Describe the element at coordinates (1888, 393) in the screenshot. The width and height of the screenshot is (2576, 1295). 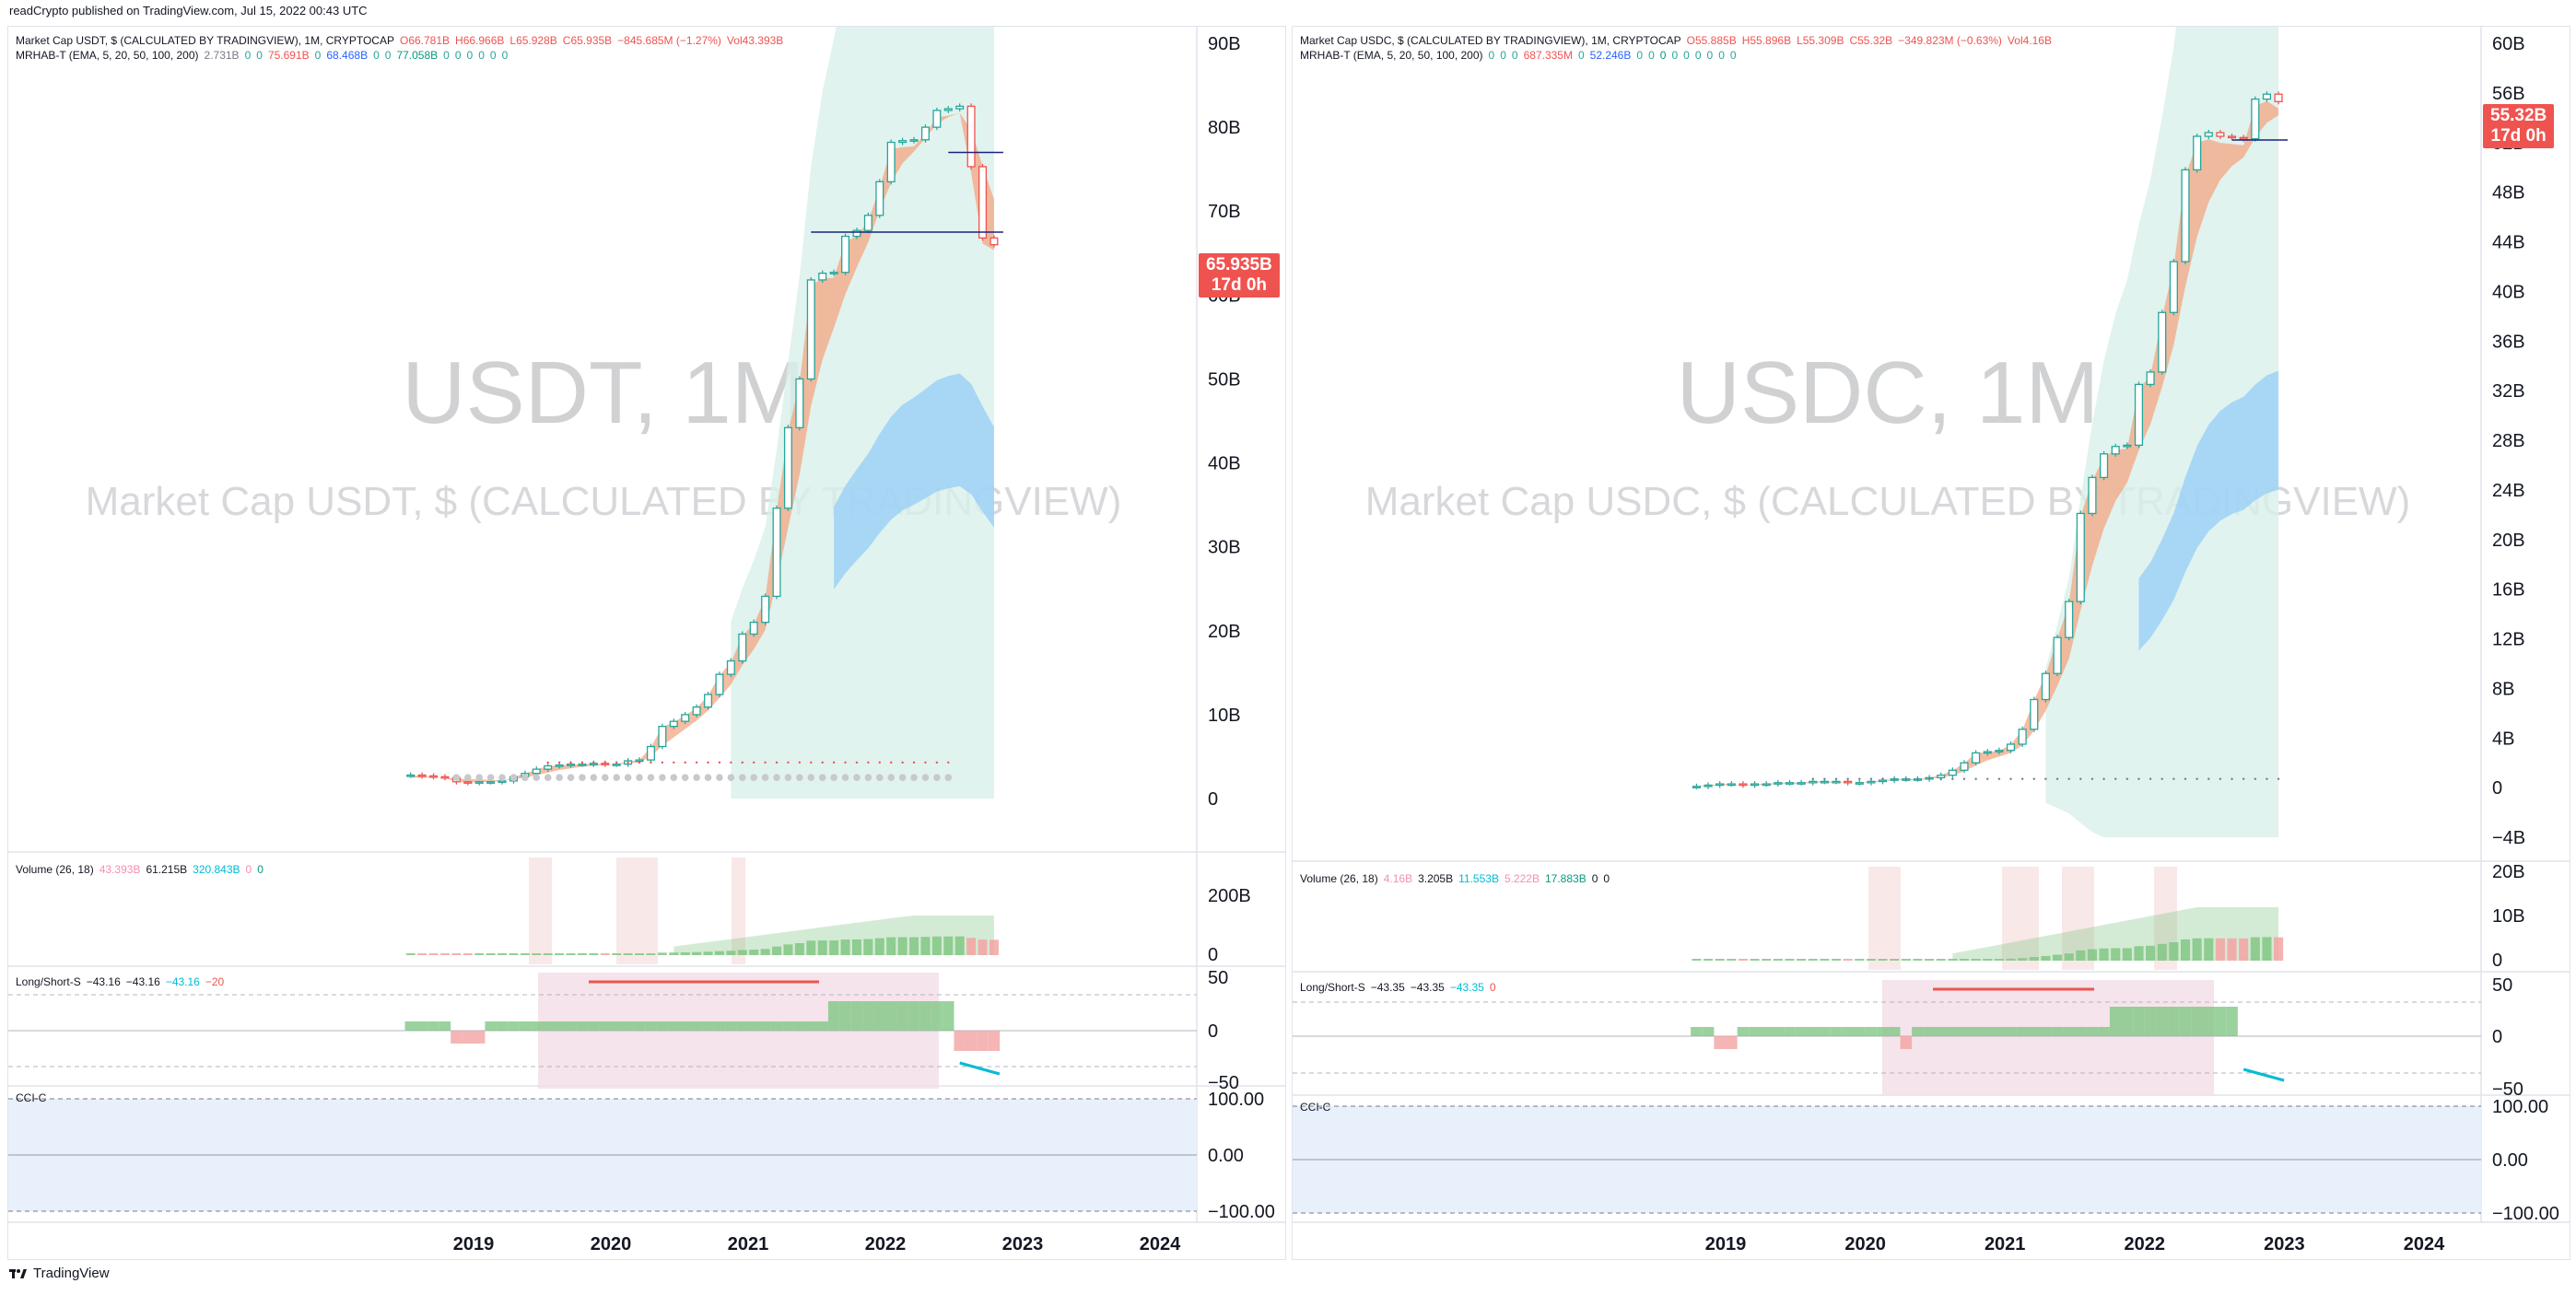
I see `watermark-symbol: USDC, 1M` at that location.